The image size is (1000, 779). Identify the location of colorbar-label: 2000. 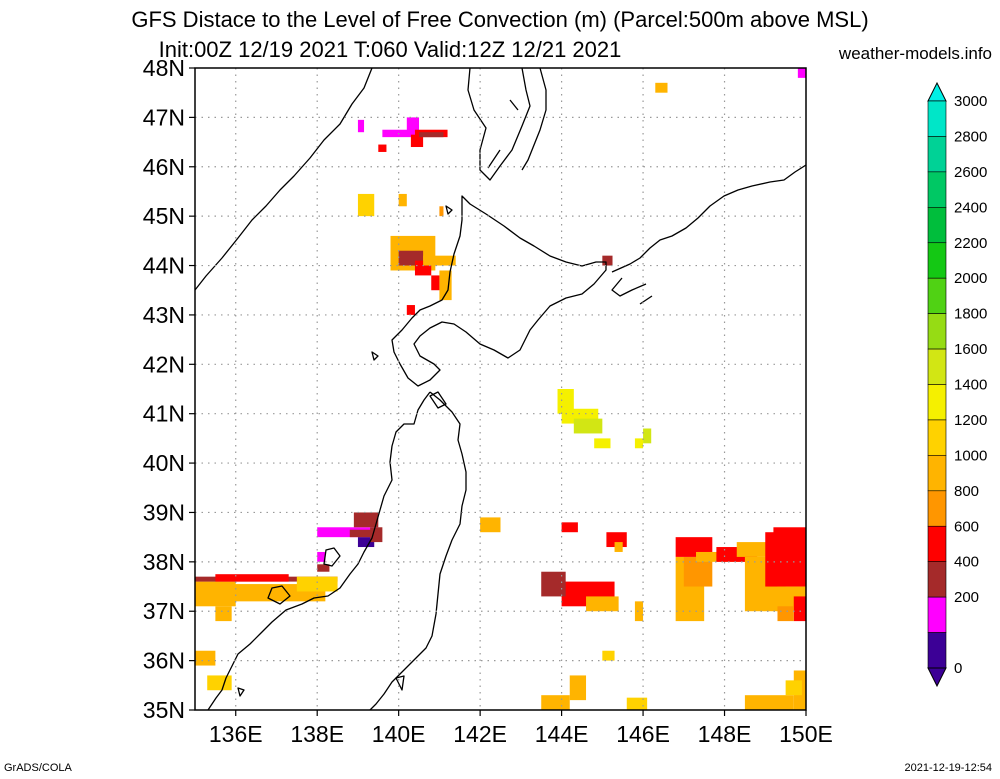
(970, 278).